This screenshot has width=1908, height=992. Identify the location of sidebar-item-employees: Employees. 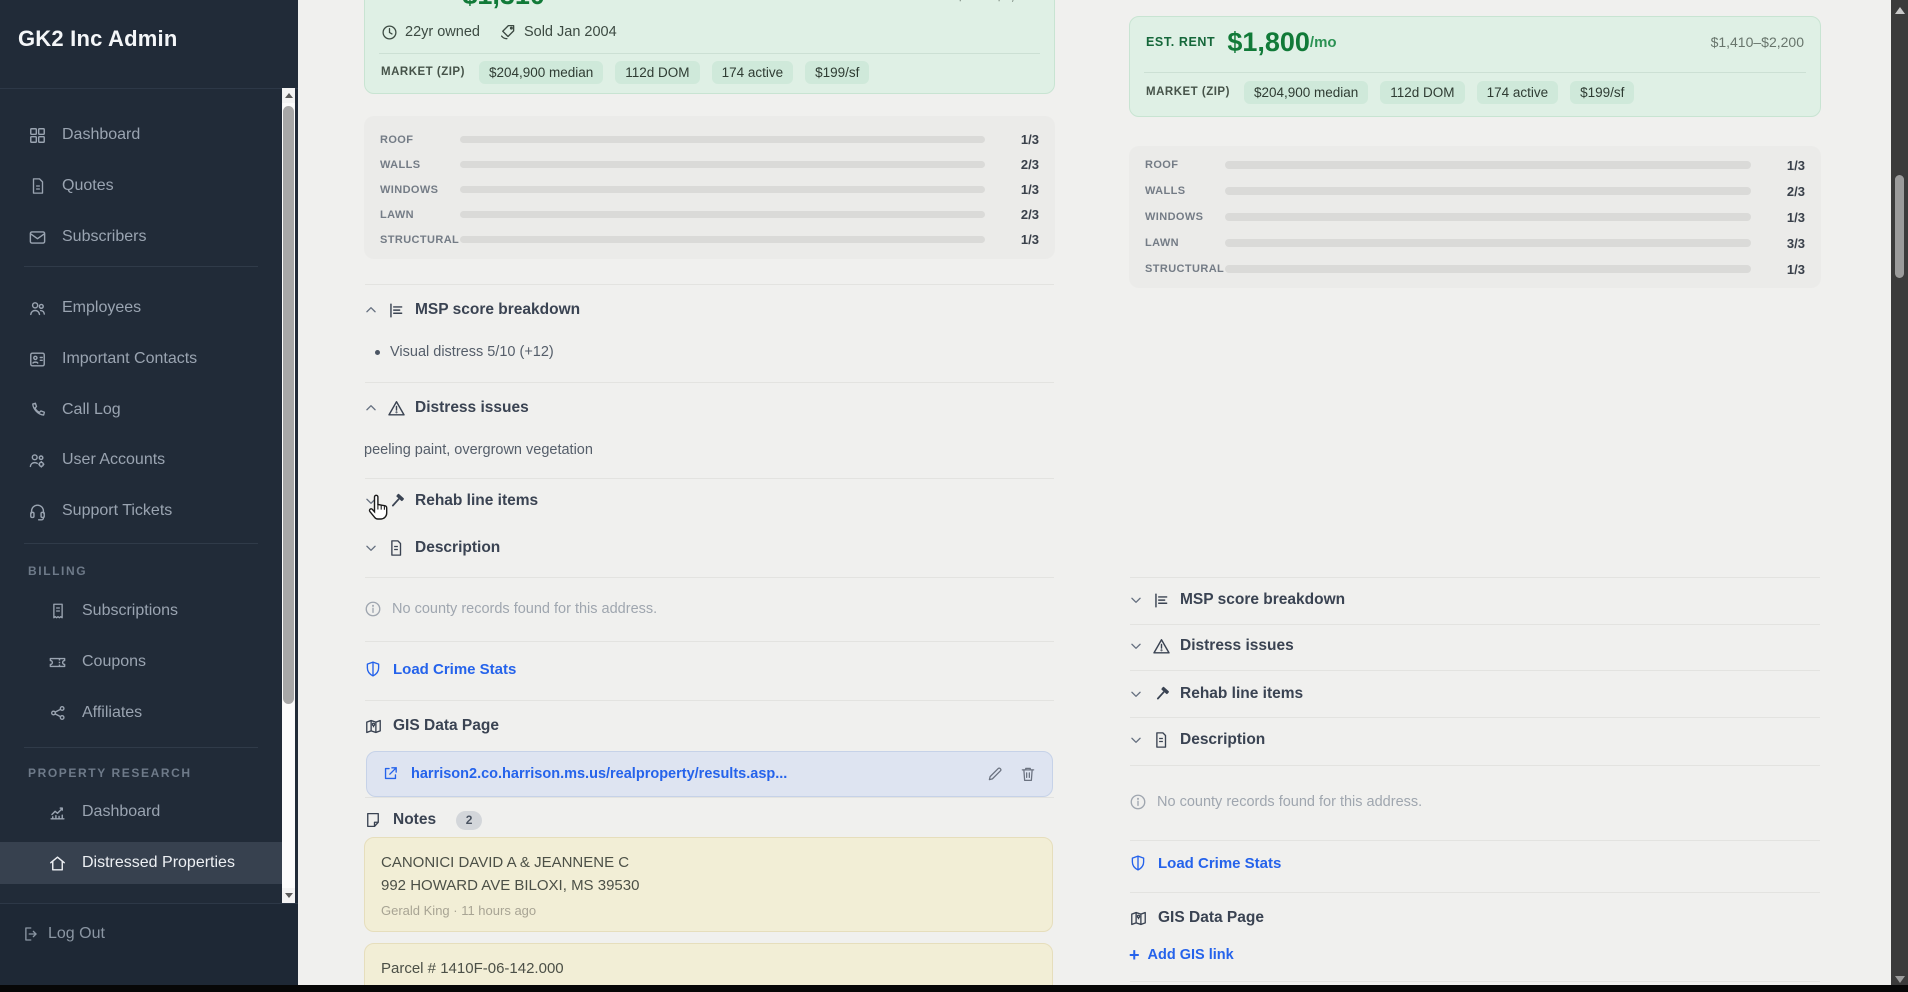
(141, 308).